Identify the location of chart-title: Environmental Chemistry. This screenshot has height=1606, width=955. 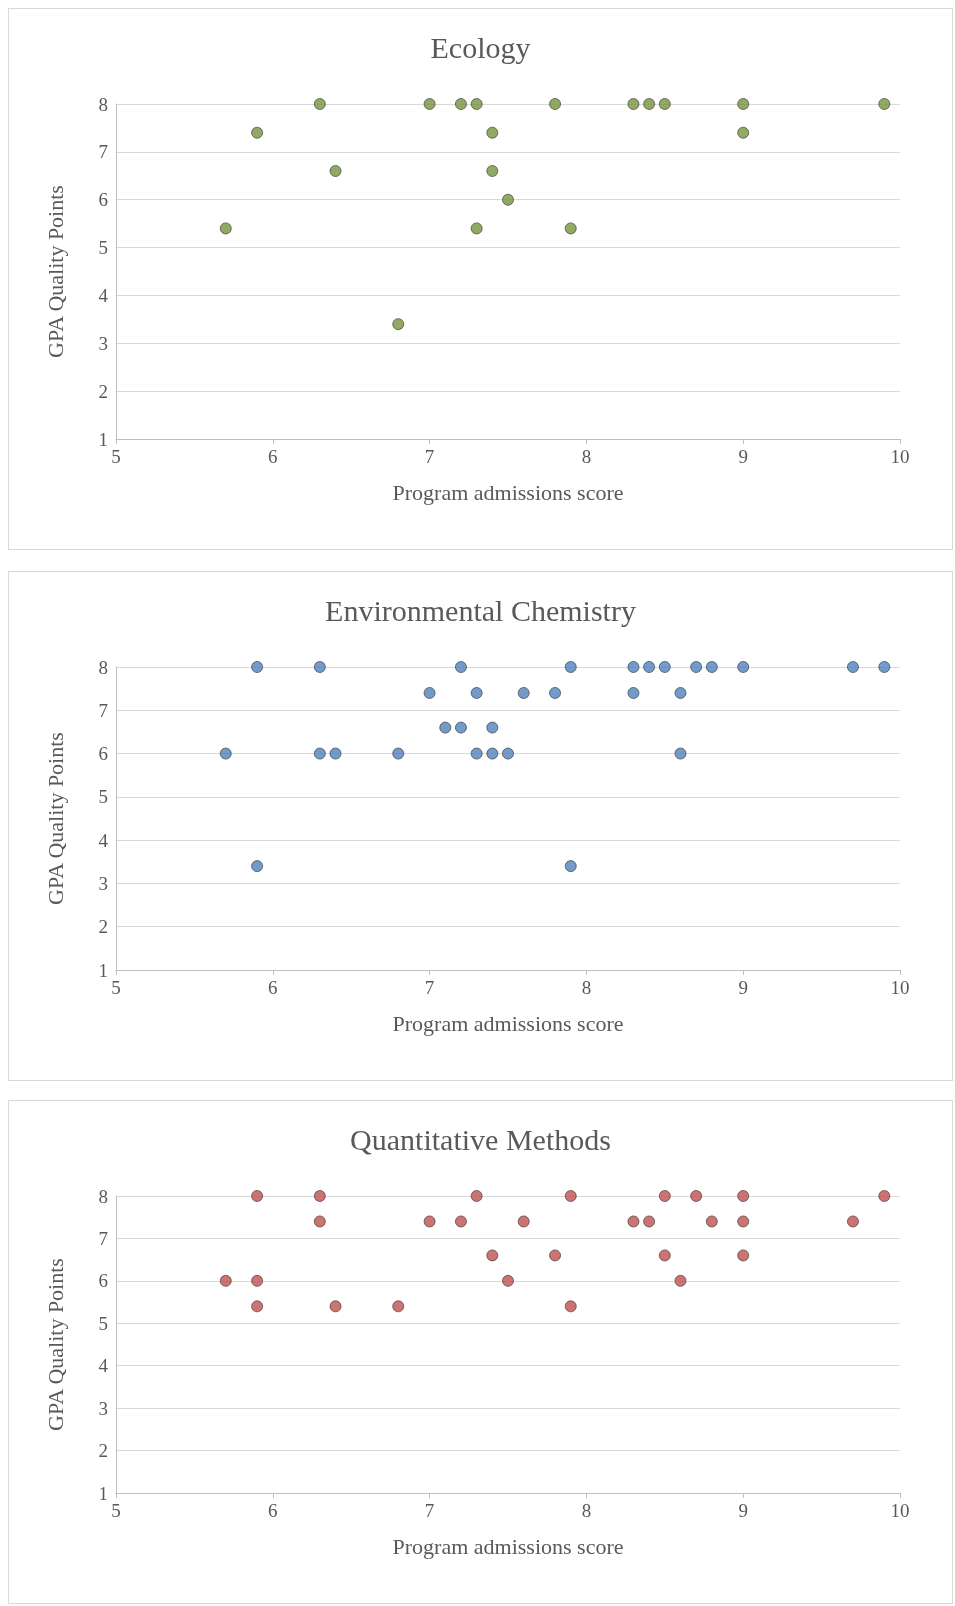
(480, 610).